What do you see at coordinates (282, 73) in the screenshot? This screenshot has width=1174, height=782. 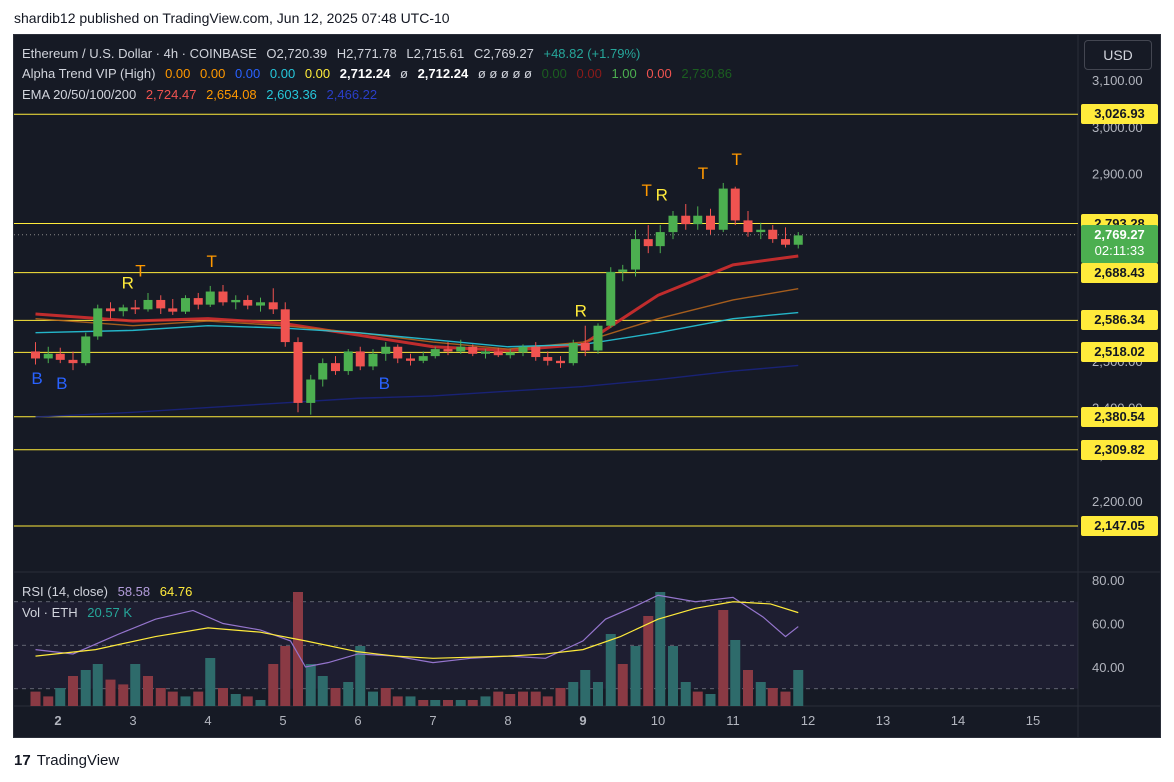 I see `alpha-val-3: 0.00` at bounding box center [282, 73].